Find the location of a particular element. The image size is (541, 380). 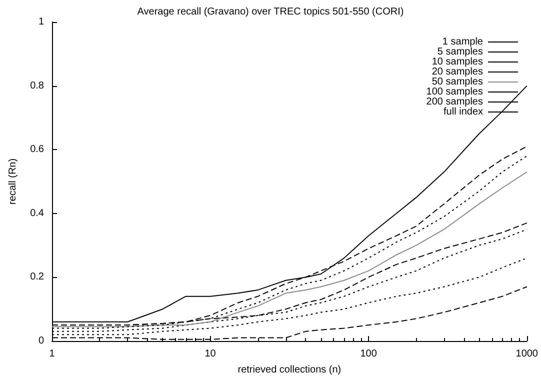

legend-label: 200 samples is located at coordinates (454, 102).